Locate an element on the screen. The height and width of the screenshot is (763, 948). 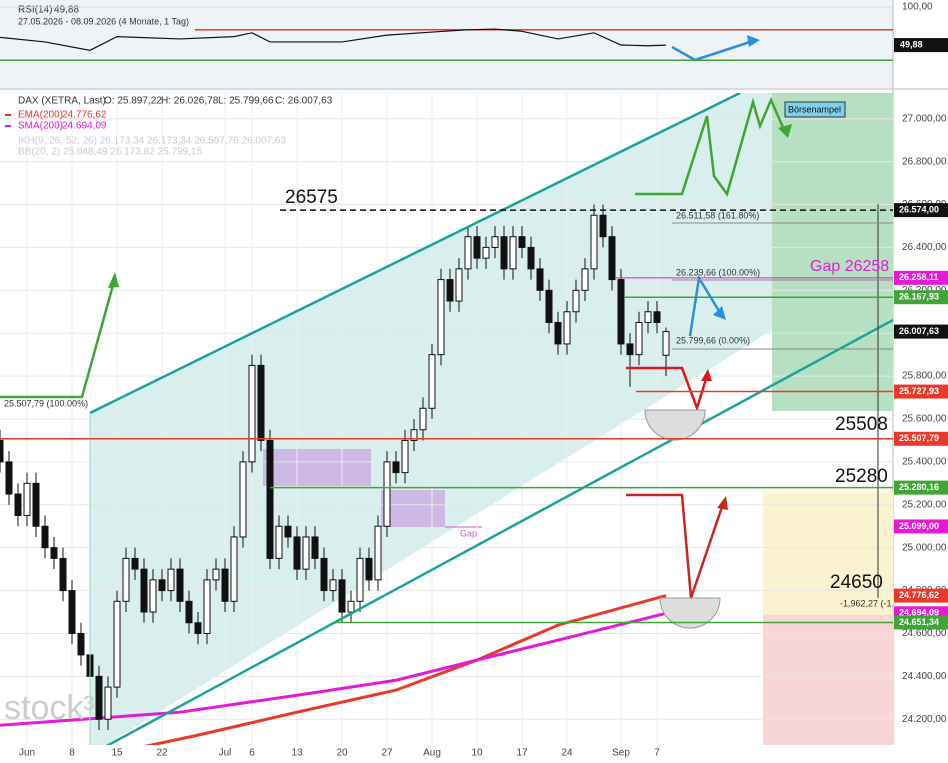
y-tick-label: 26.800,00 is located at coordinates (924, 161).